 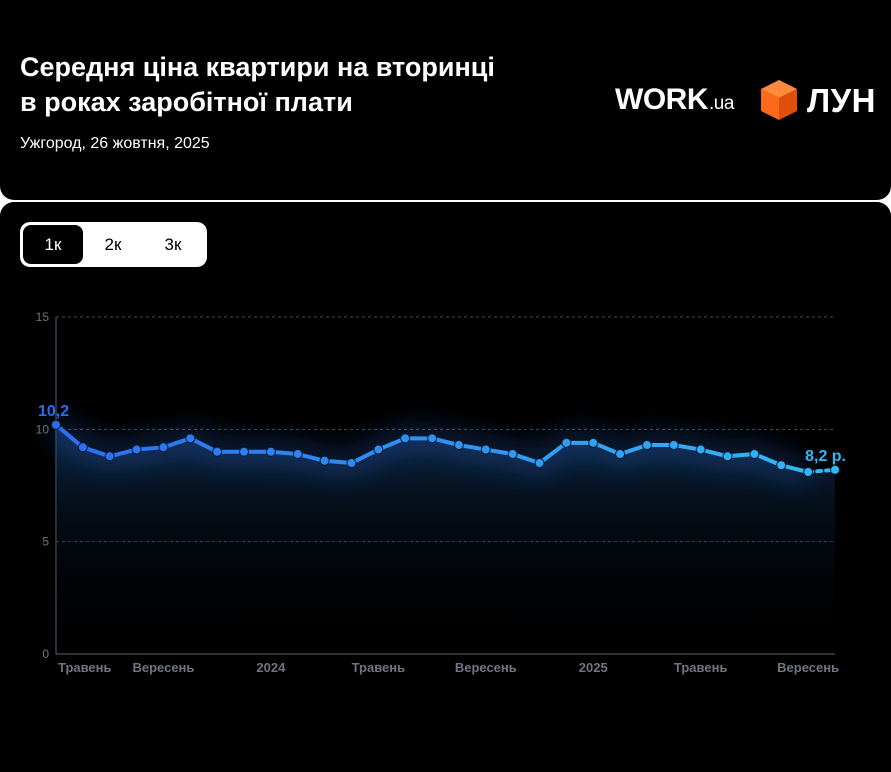 What do you see at coordinates (271, 667) in the screenshot?
I see `x-tick-label: 2024` at bounding box center [271, 667].